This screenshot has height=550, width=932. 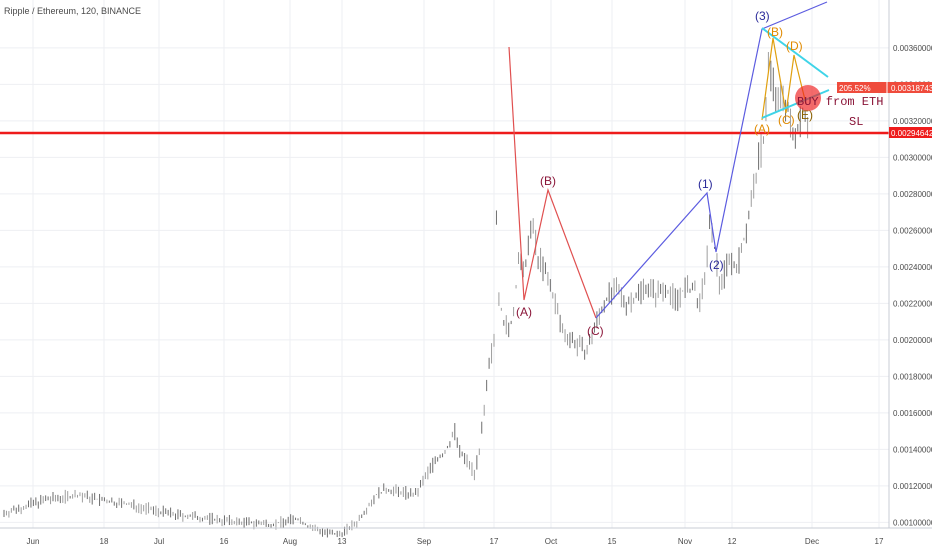 I want to click on x-tick-label: Jun, so click(x=33, y=541).